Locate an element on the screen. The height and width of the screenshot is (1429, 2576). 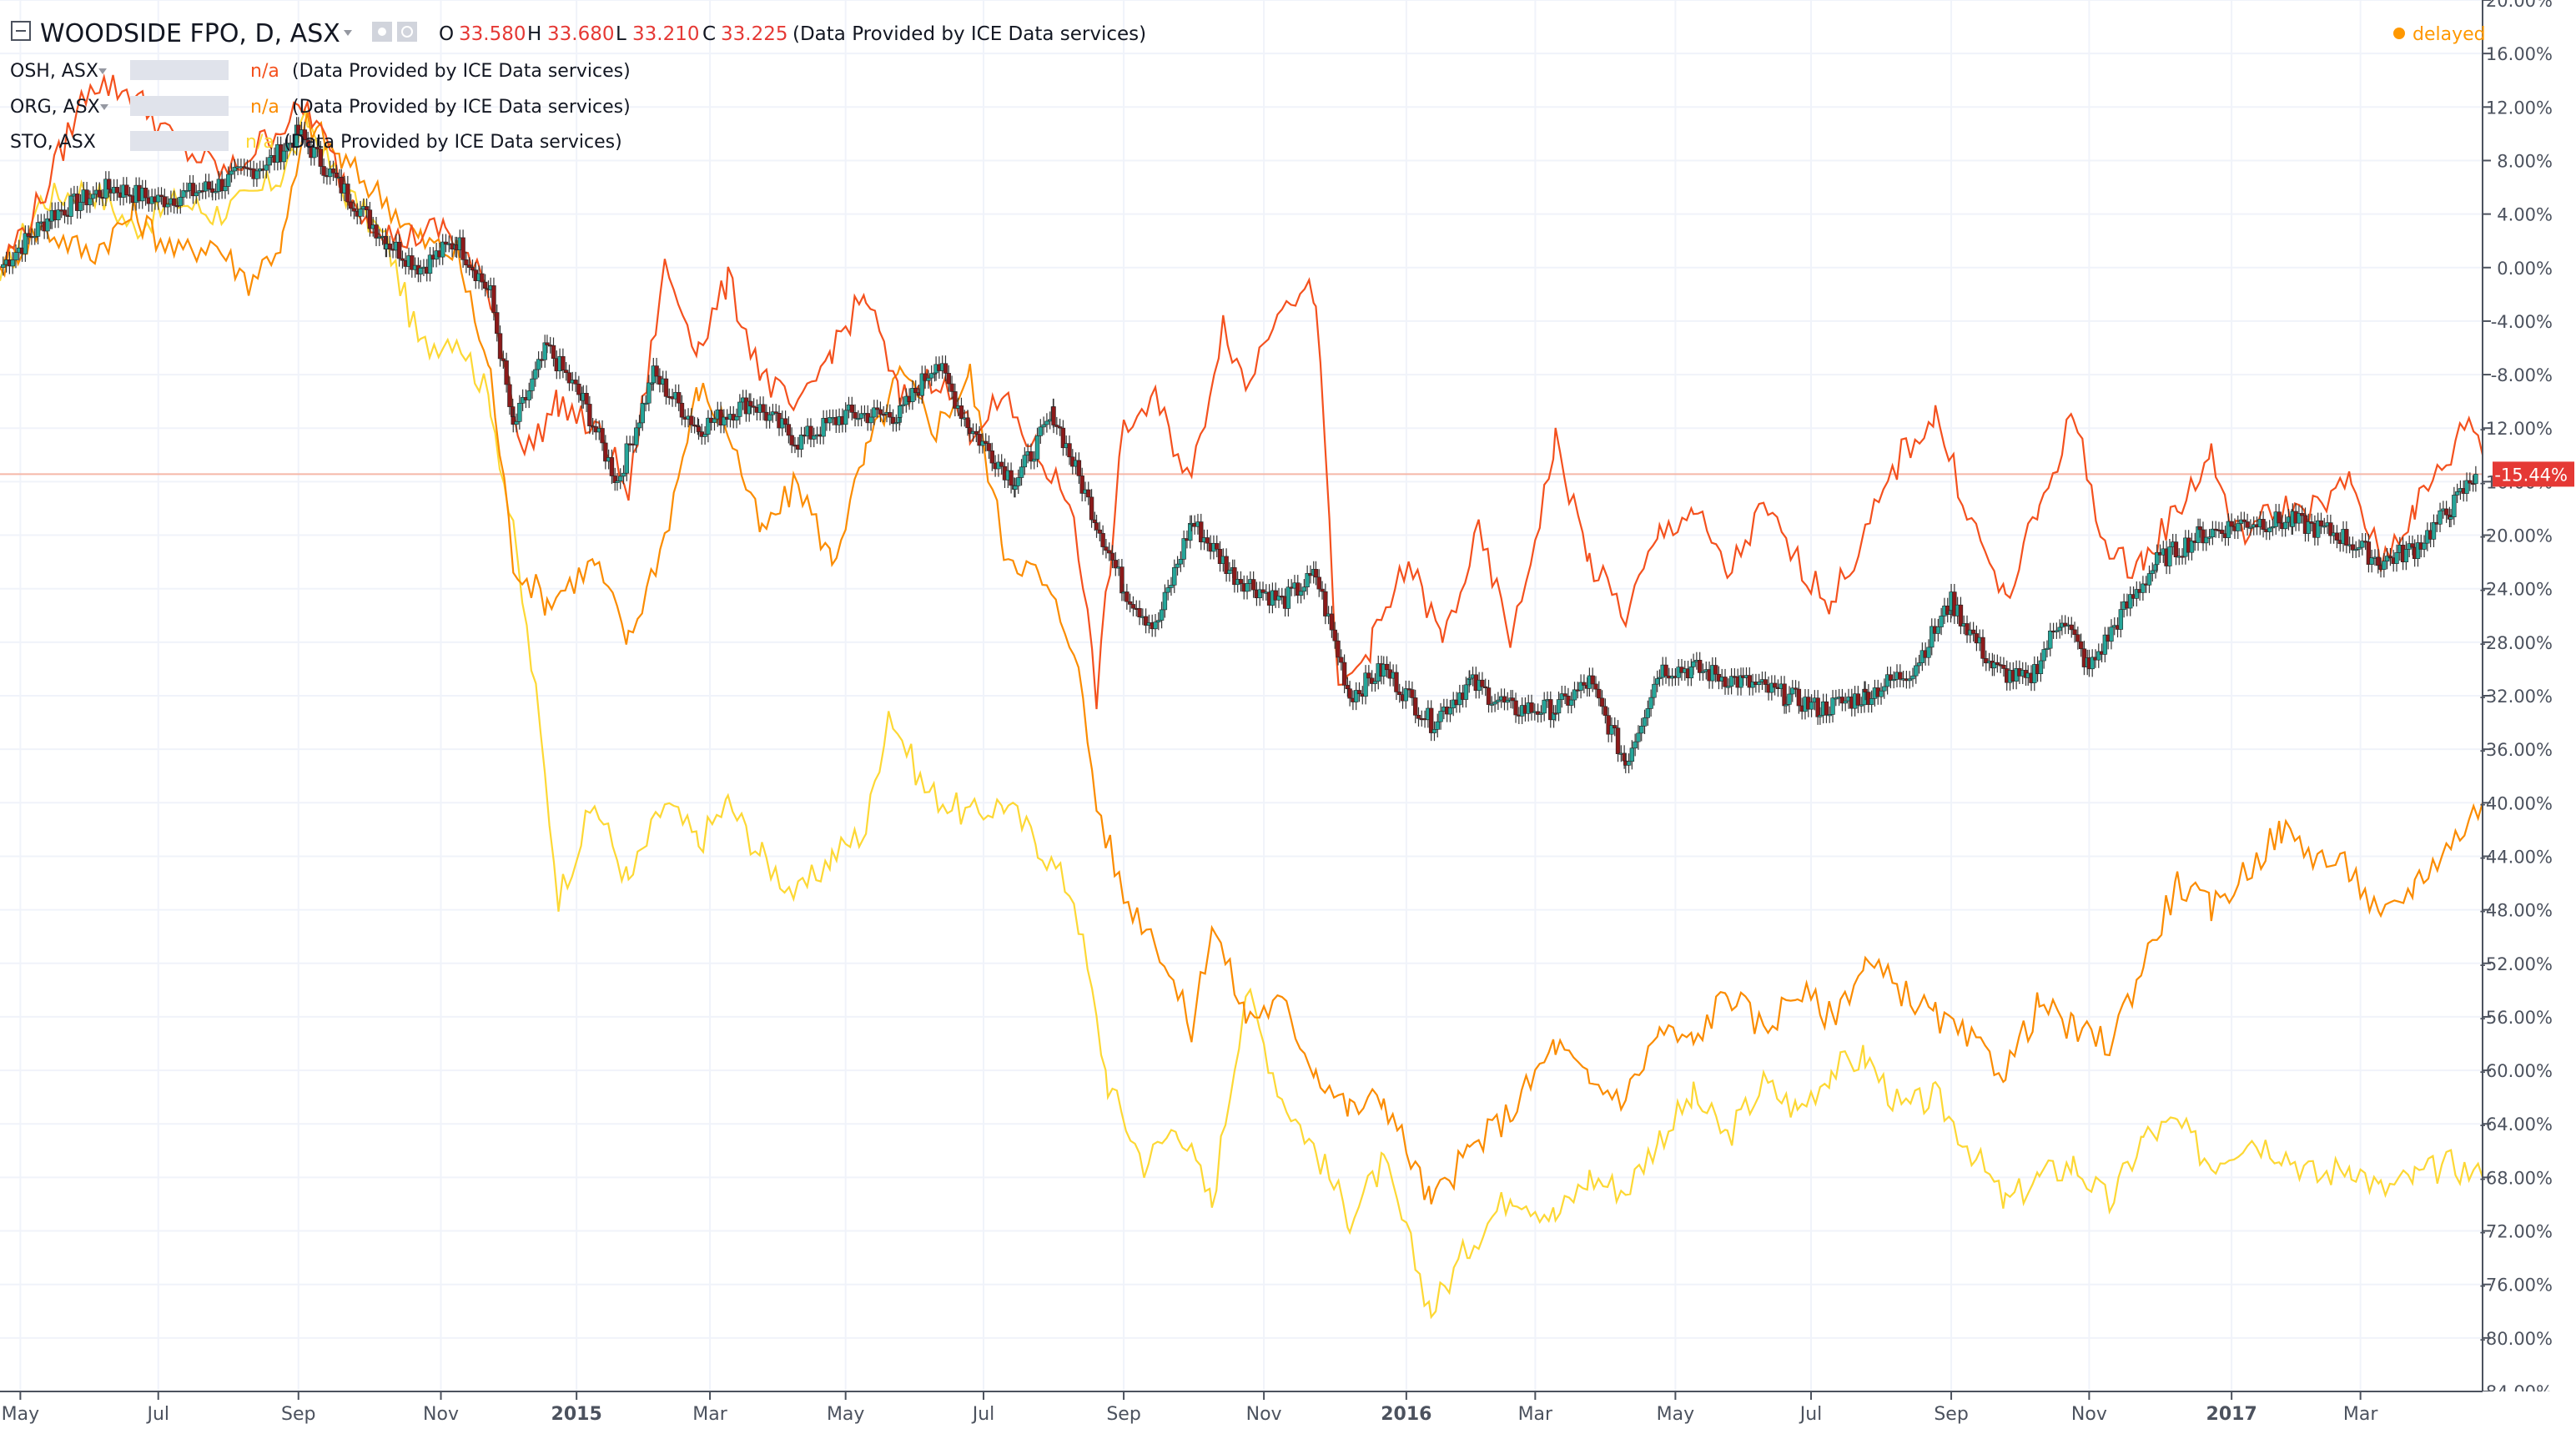
settings-icon is located at coordinates (407, 32).